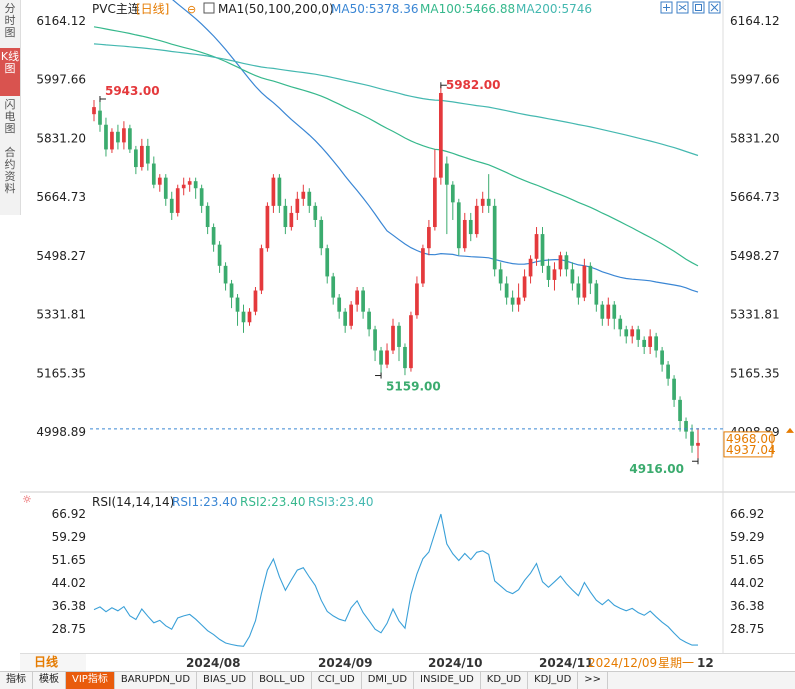  What do you see at coordinates (447, 680) in the screenshot?
I see `tab-inside: INSIDE_UD` at bounding box center [447, 680].